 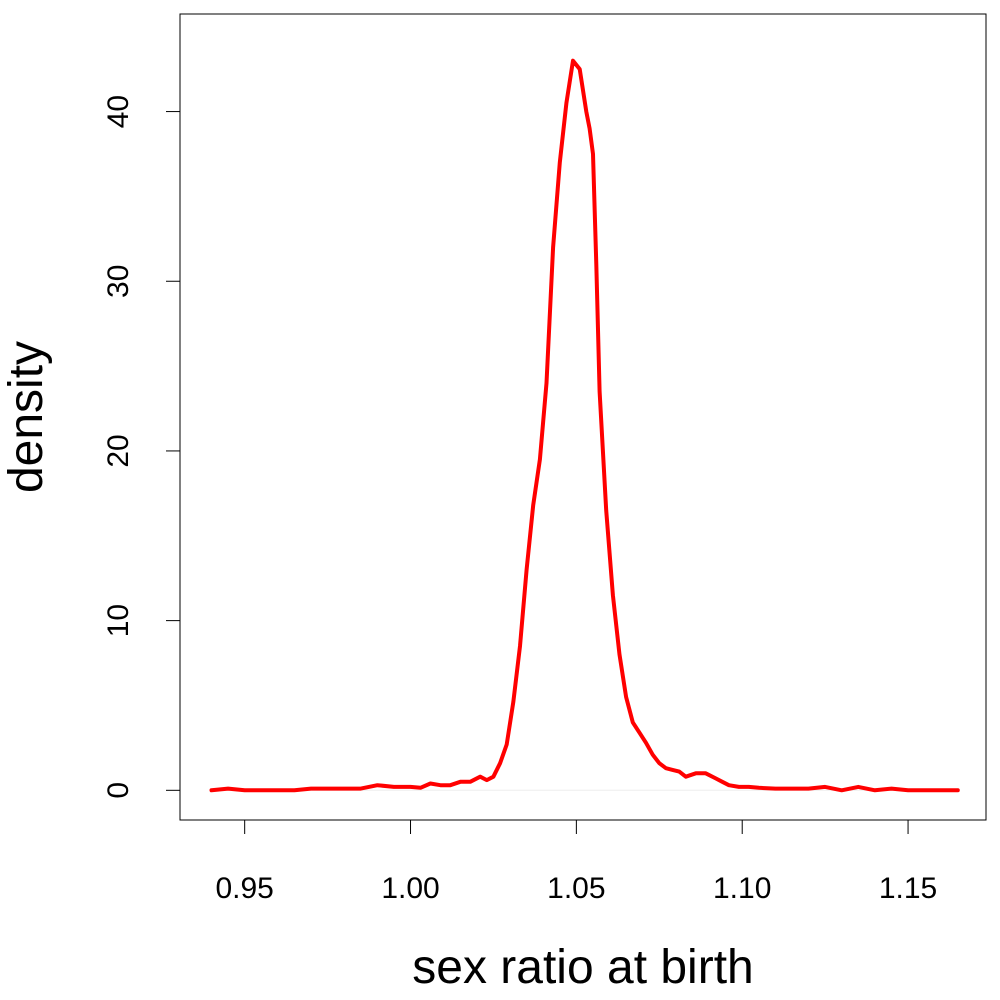 I want to click on x-axis-label: sex ratio at birth, so click(x=582, y=967).